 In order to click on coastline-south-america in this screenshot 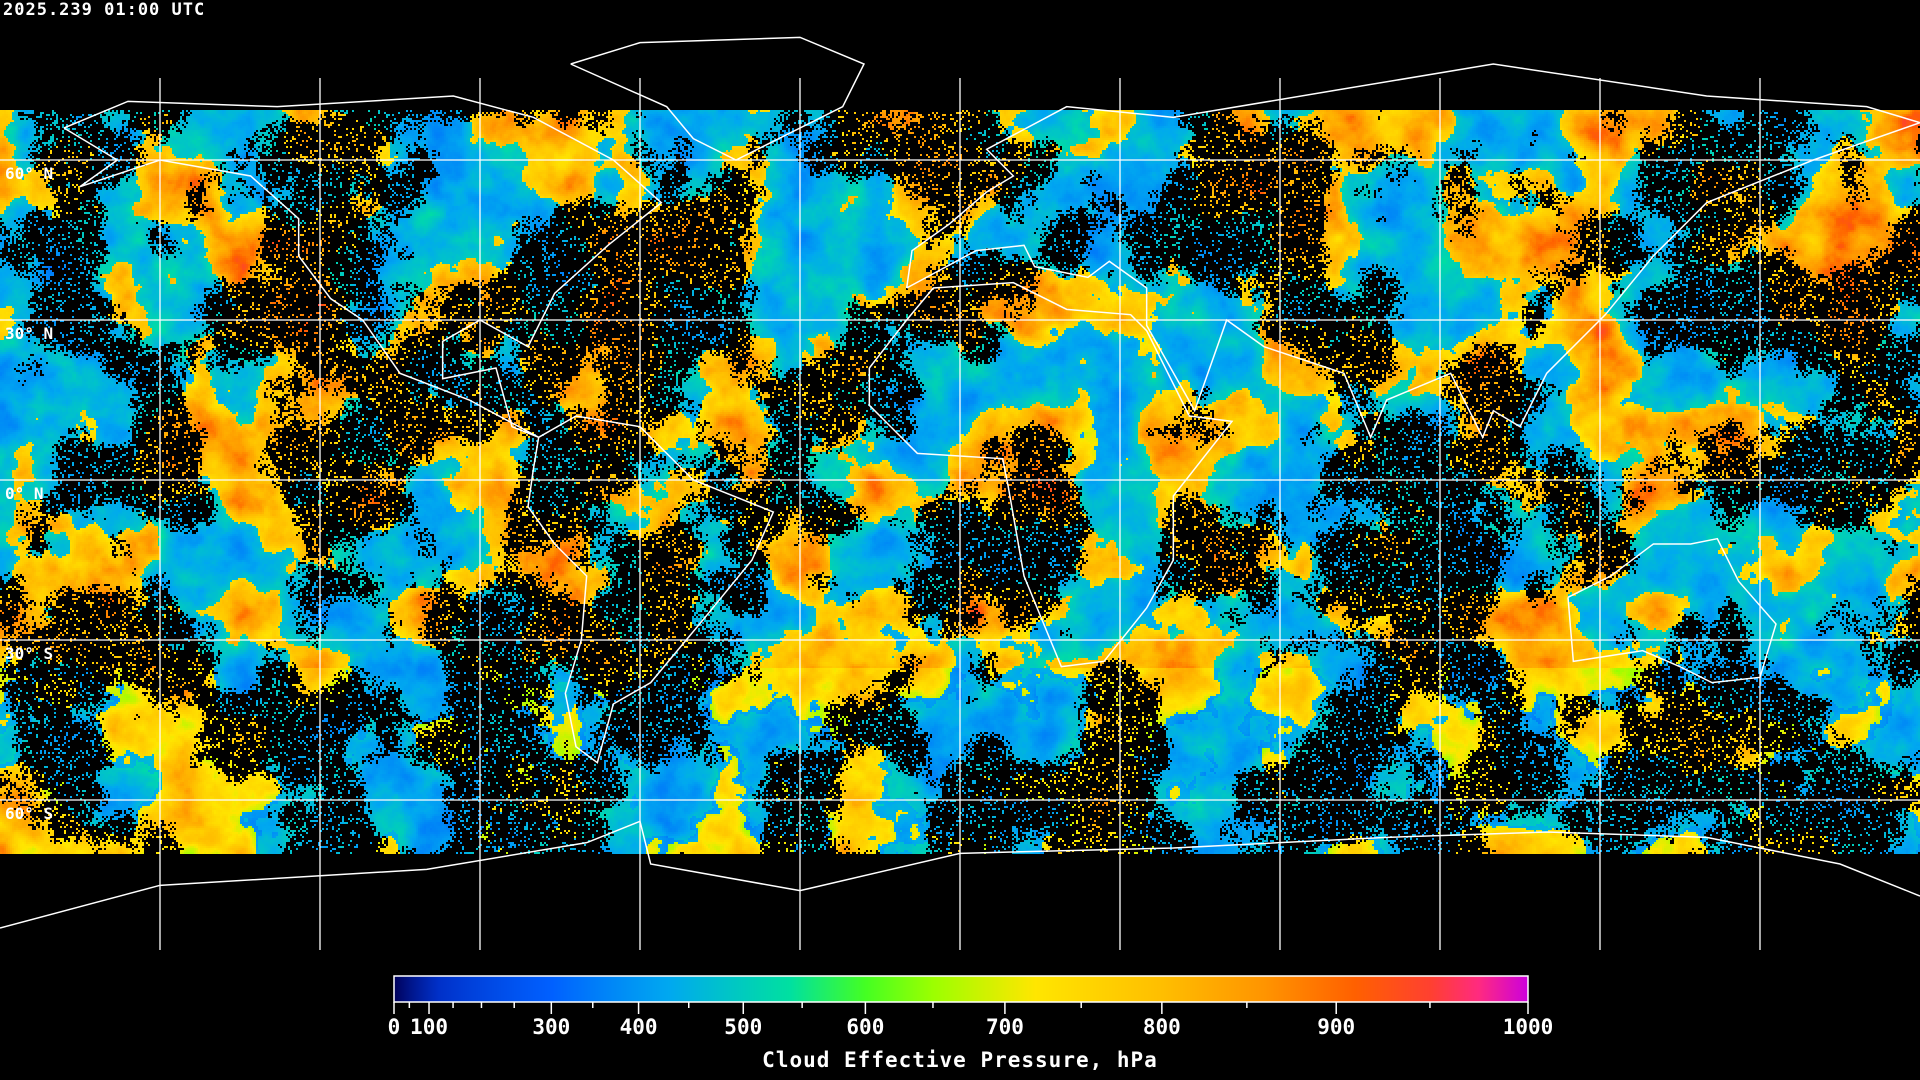, I will do `click(651, 589)`.